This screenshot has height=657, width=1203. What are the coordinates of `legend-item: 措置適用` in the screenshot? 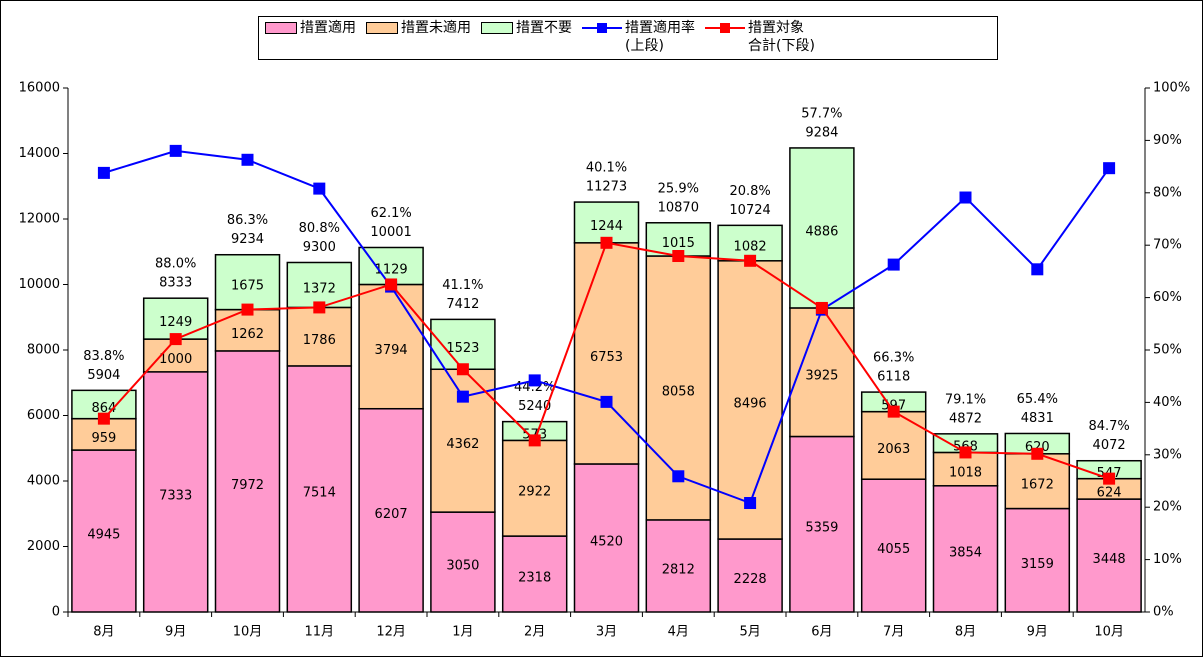 It's located at (310, 28).